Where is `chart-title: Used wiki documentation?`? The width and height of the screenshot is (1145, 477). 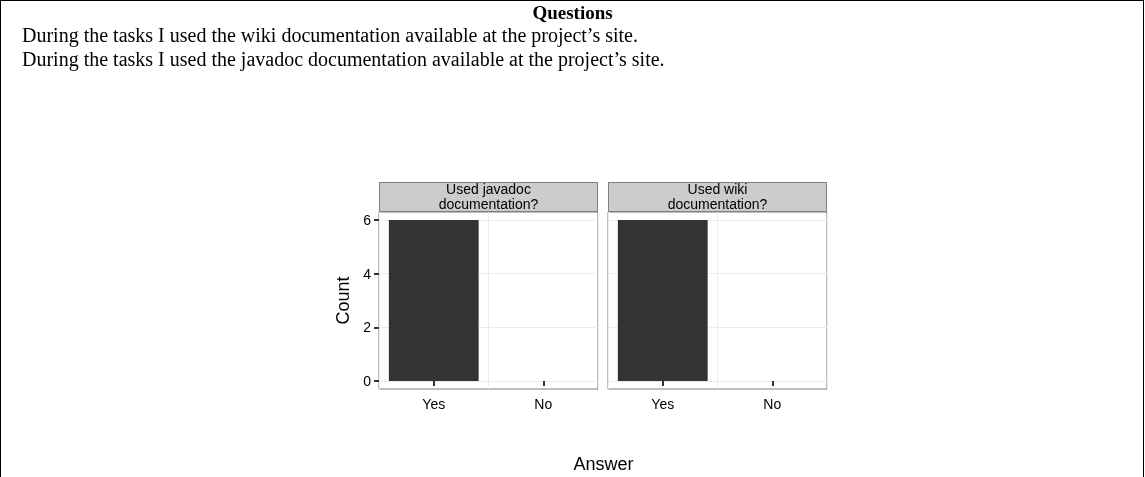
chart-title: Used wiki documentation? is located at coordinates (717, 196).